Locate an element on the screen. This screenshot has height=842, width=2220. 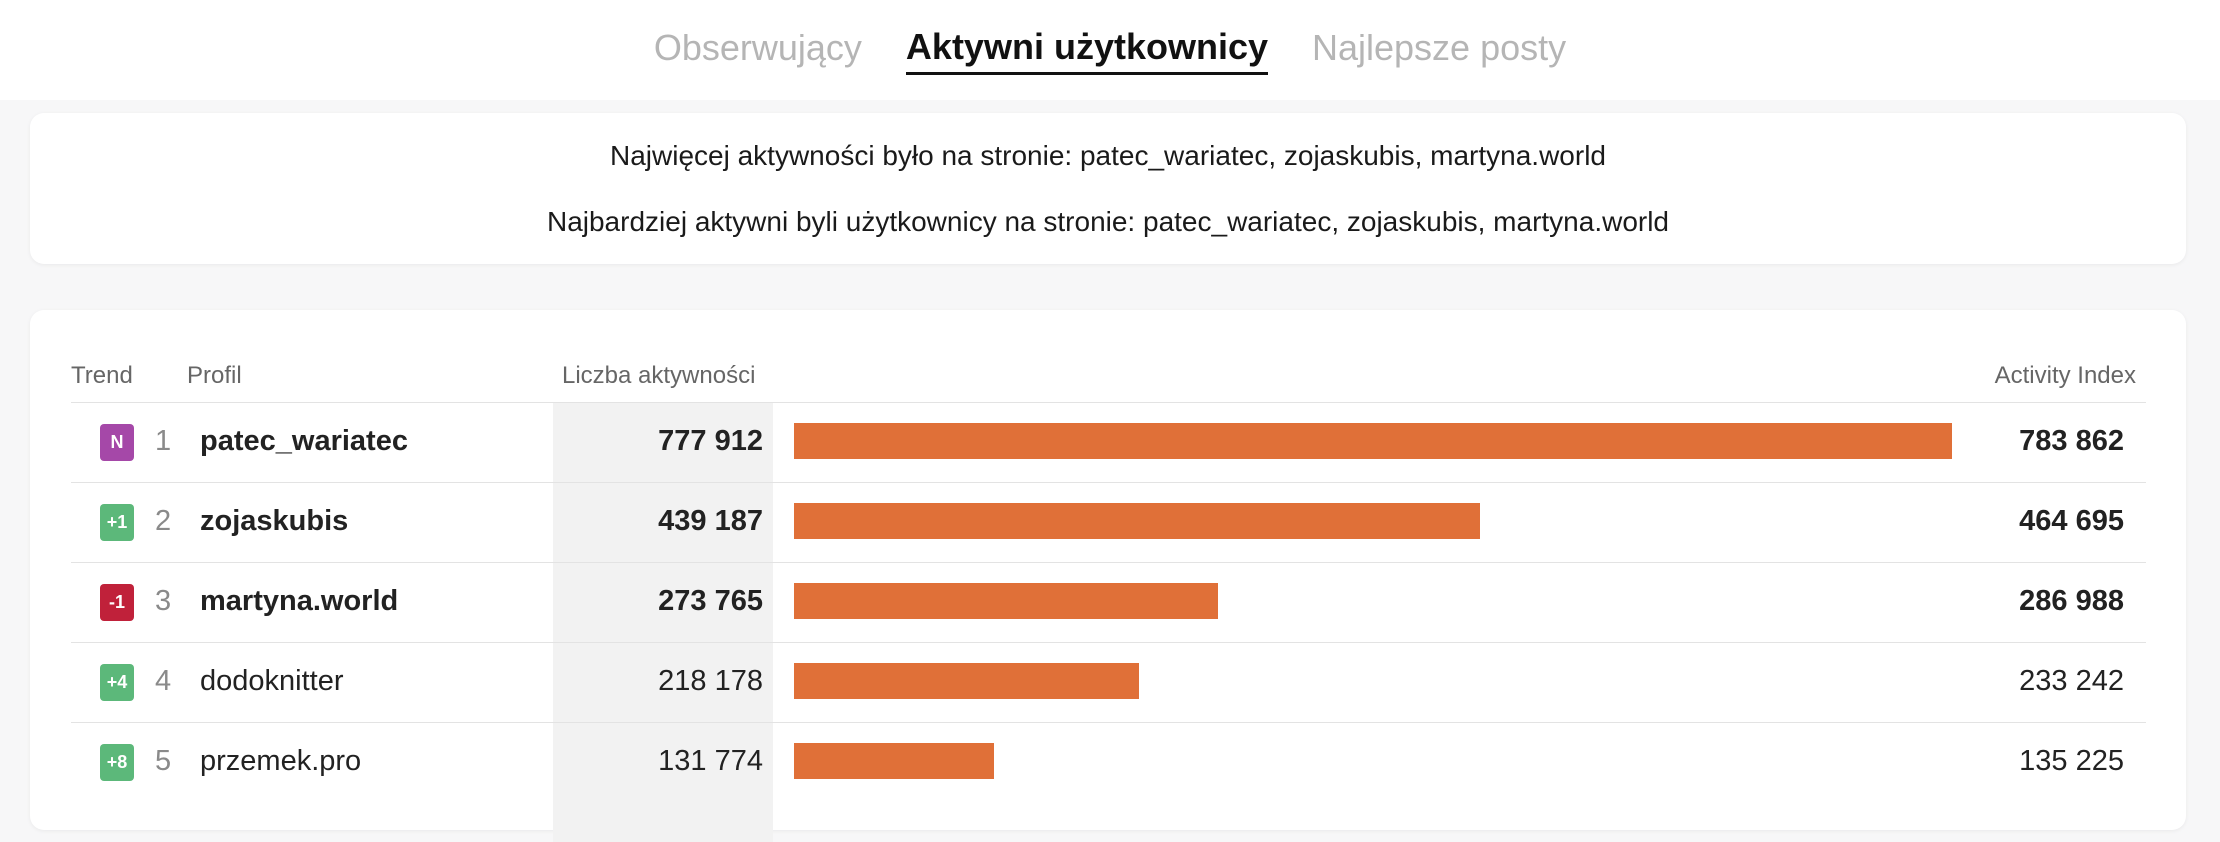
activity-index-value: 783 862 is located at coordinates (2071, 441).